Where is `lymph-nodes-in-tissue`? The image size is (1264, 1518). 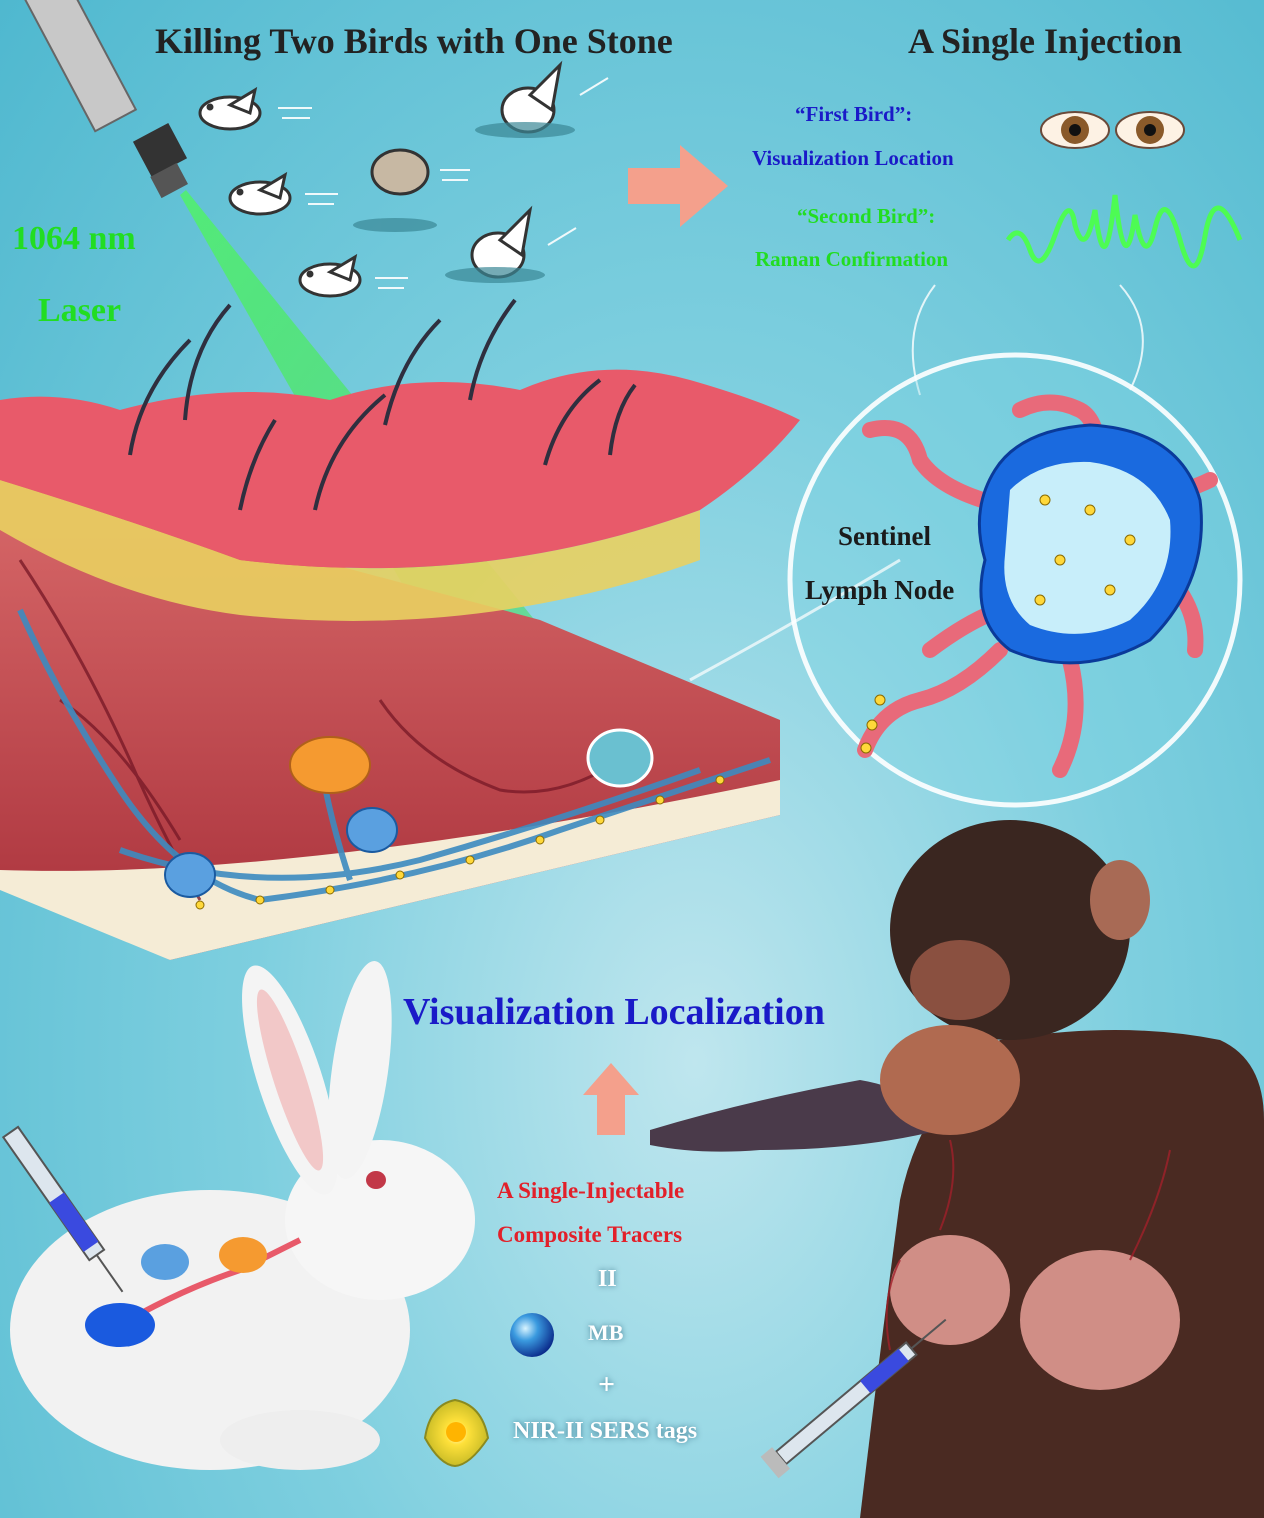
lymph-nodes-in-tissue is located at coordinates (409, 813).